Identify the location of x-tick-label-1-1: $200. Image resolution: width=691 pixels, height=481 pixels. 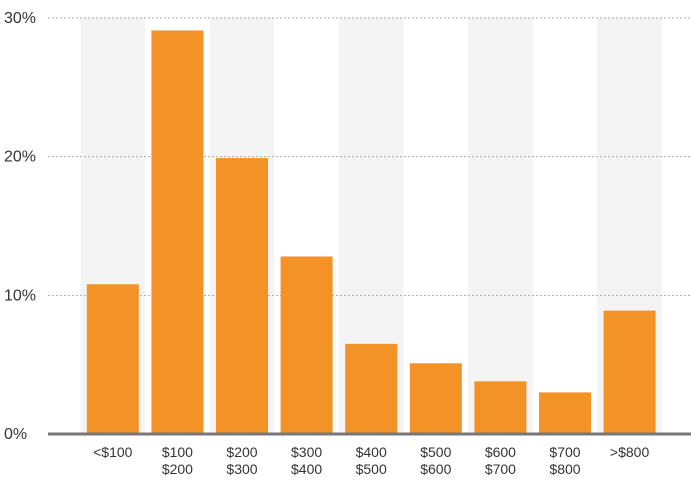
(177, 469).